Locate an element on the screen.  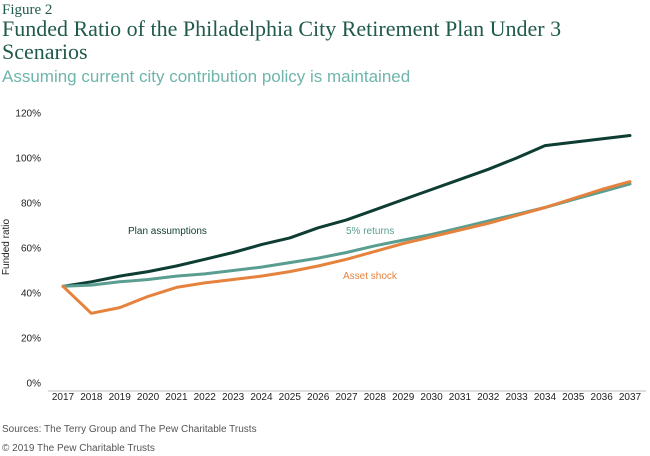
x-tick-label: 2019 is located at coordinates (120, 397).